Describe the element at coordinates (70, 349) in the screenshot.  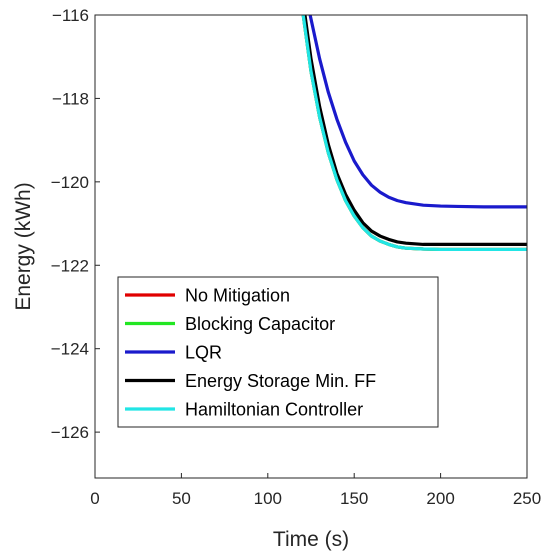
I see `y-tick-label: −124` at that location.